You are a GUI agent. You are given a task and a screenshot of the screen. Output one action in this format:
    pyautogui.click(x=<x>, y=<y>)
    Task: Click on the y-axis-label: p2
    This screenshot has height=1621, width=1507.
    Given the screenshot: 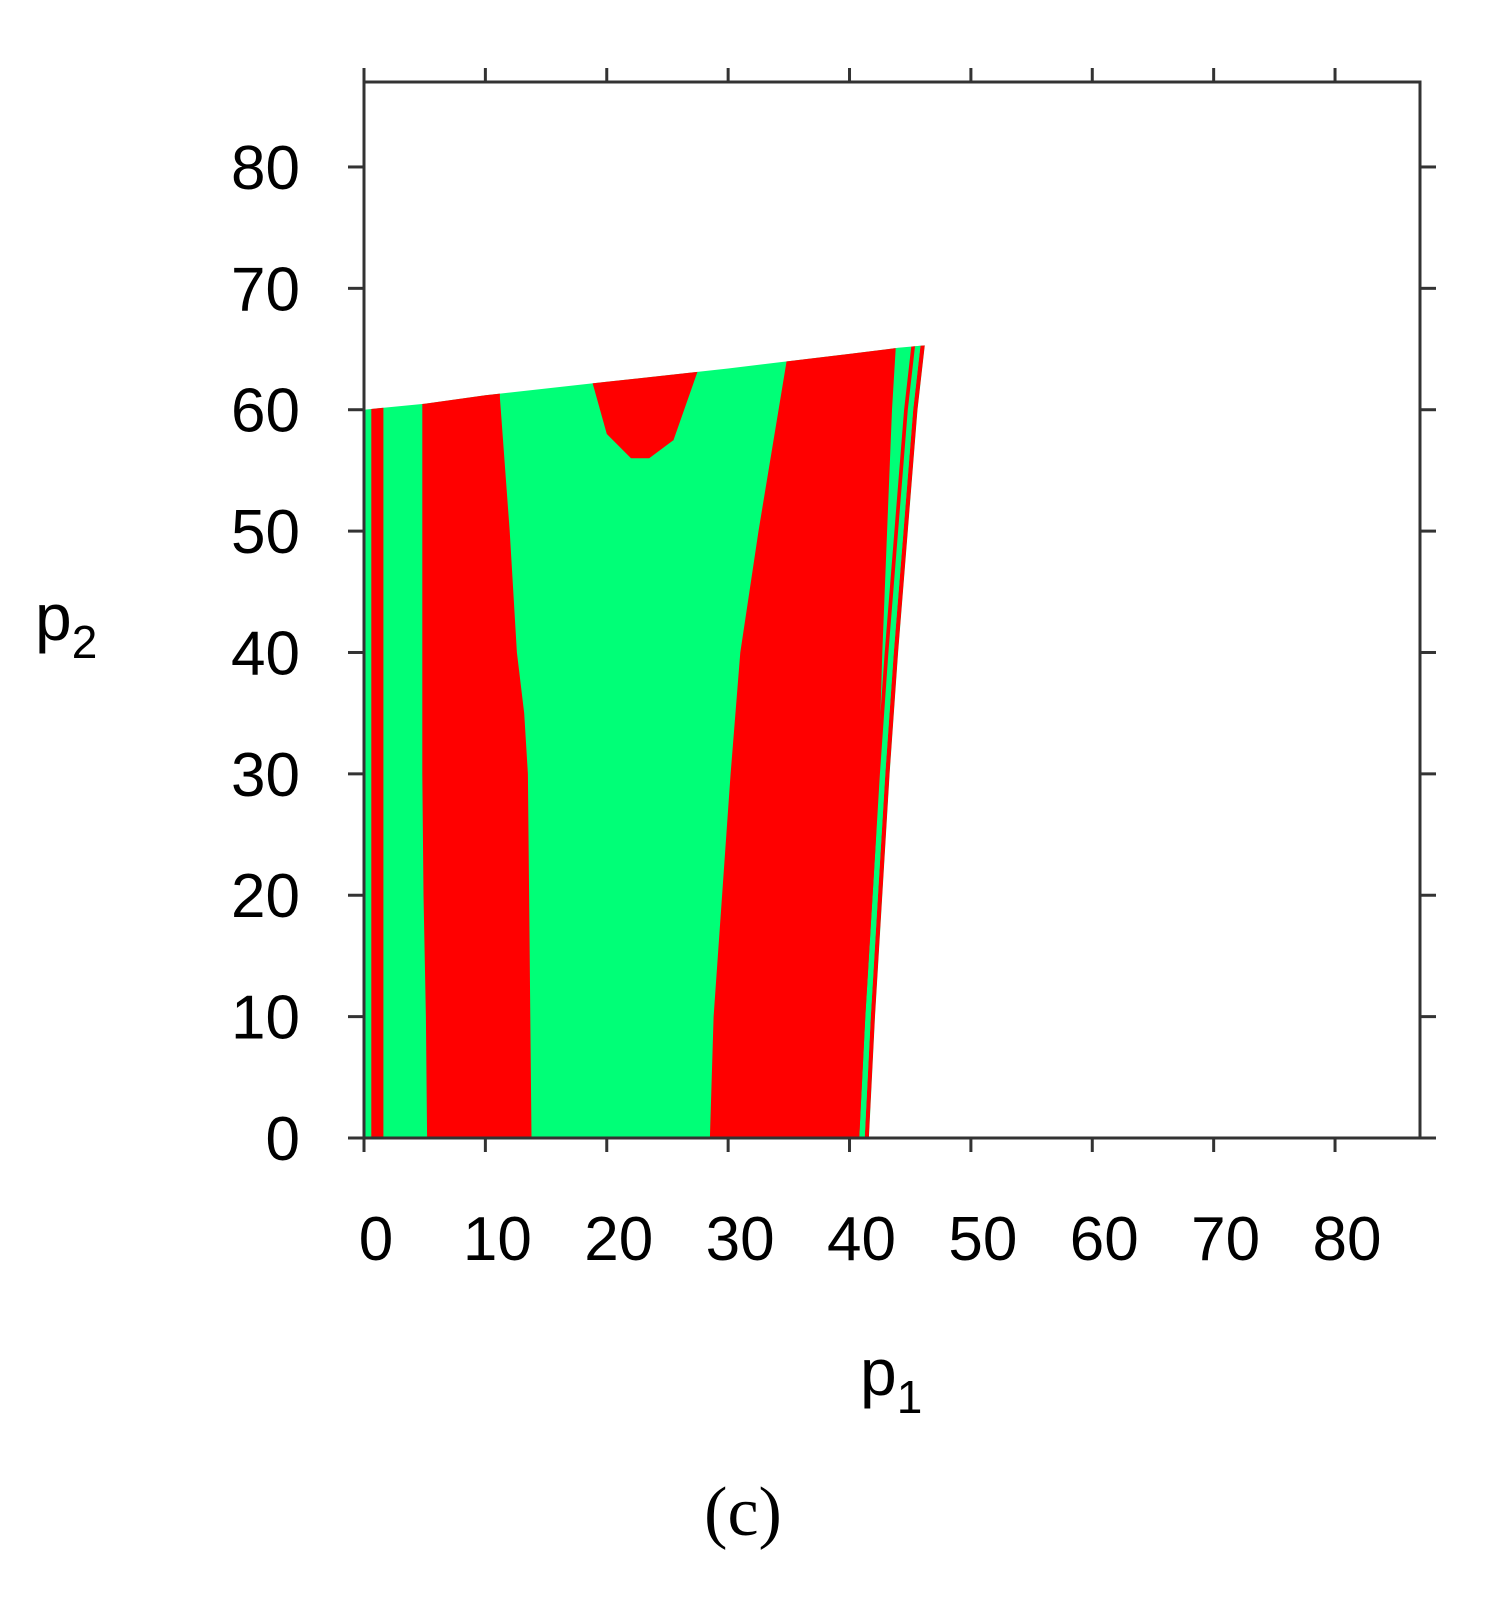 What is the action you would take?
    pyautogui.click(x=66, y=624)
    